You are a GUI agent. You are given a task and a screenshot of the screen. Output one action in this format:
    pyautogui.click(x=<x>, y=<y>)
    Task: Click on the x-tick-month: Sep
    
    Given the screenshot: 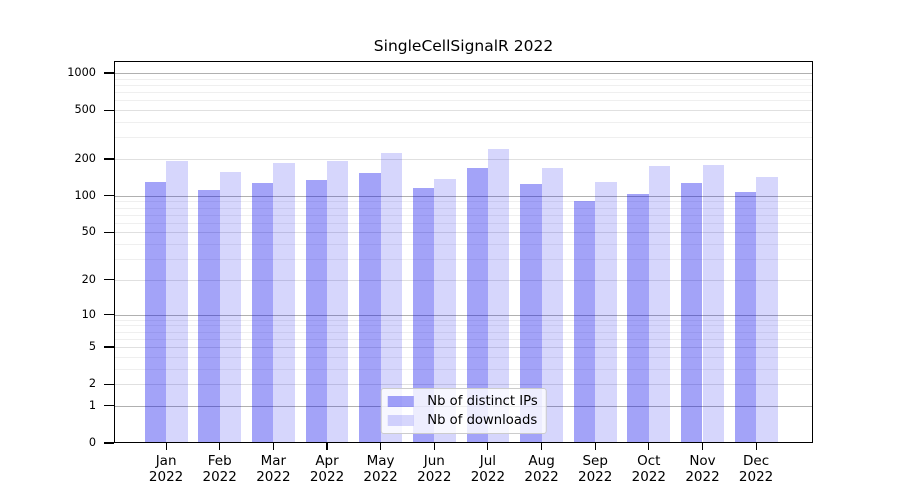 What is the action you would take?
    pyautogui.click(x=595, y=461)
    